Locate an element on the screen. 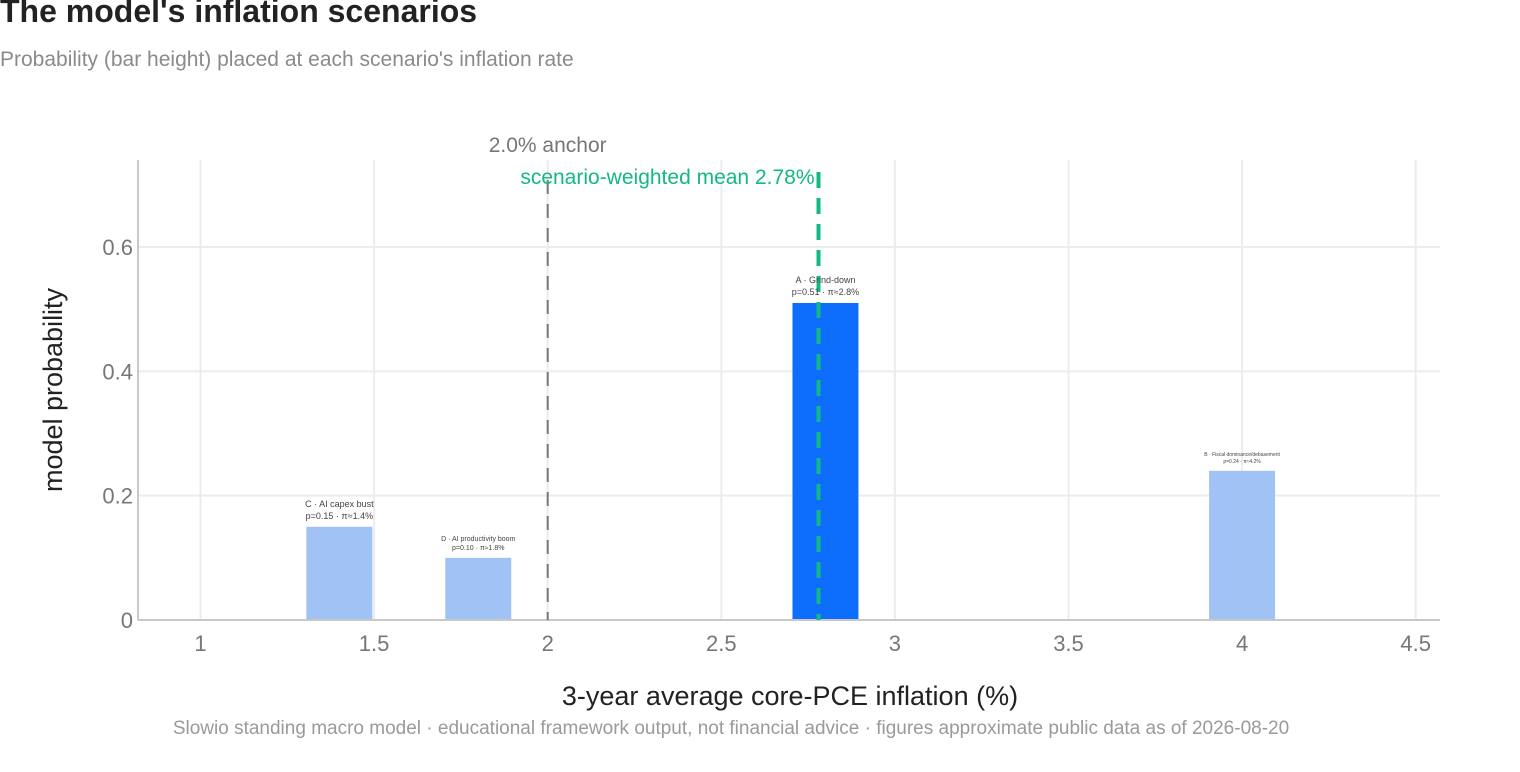 The height and width of the screenshot is (772, 1520). bar-label-name: D · AI productivity boom is located at coordinates (478, 539).